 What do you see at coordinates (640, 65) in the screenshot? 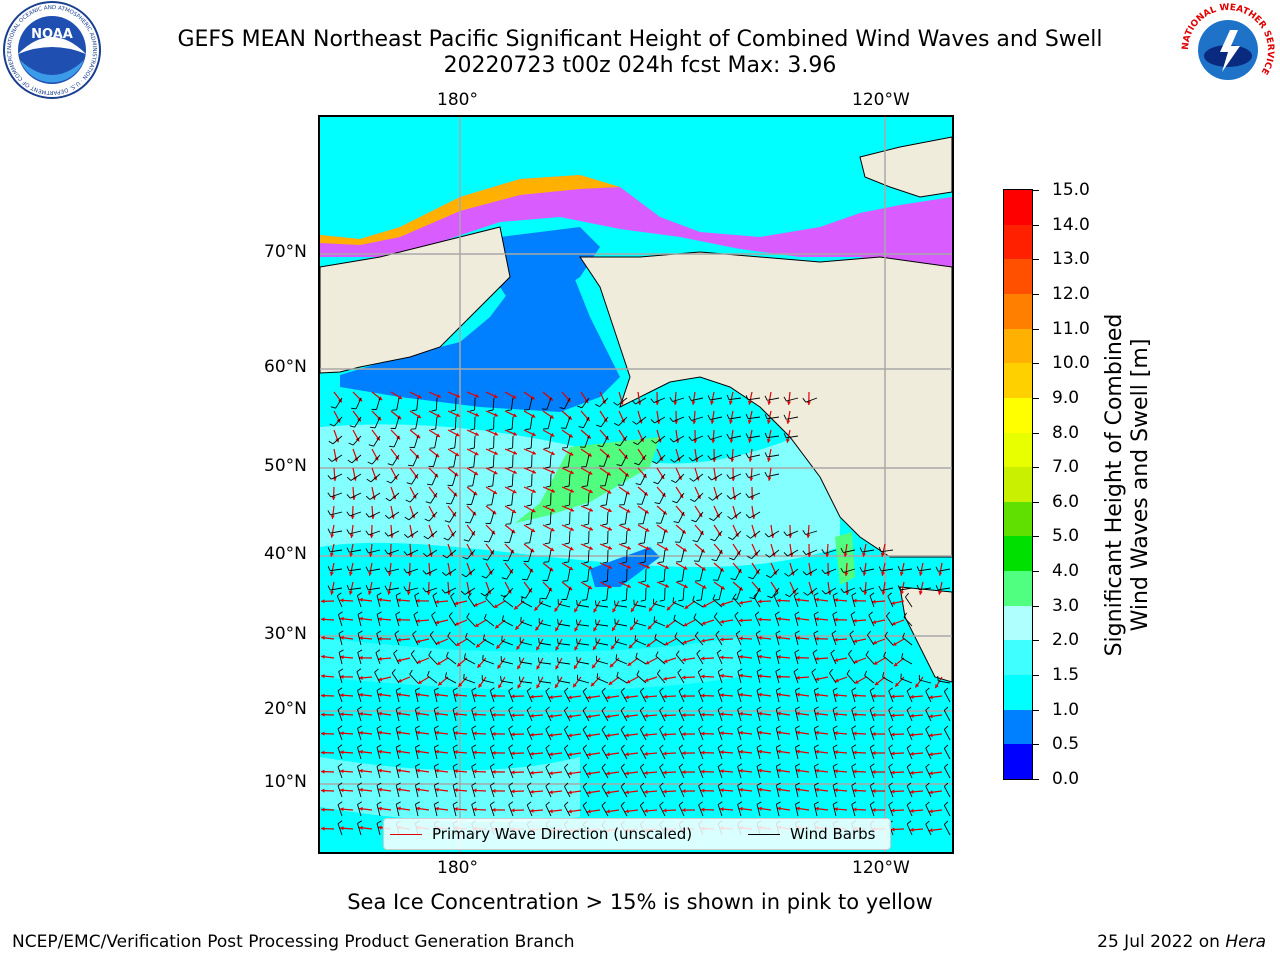
I see `chart-subtitle: 20220723 t00z 024h fcst Max: 3.96` at bounding box center [640, 65].